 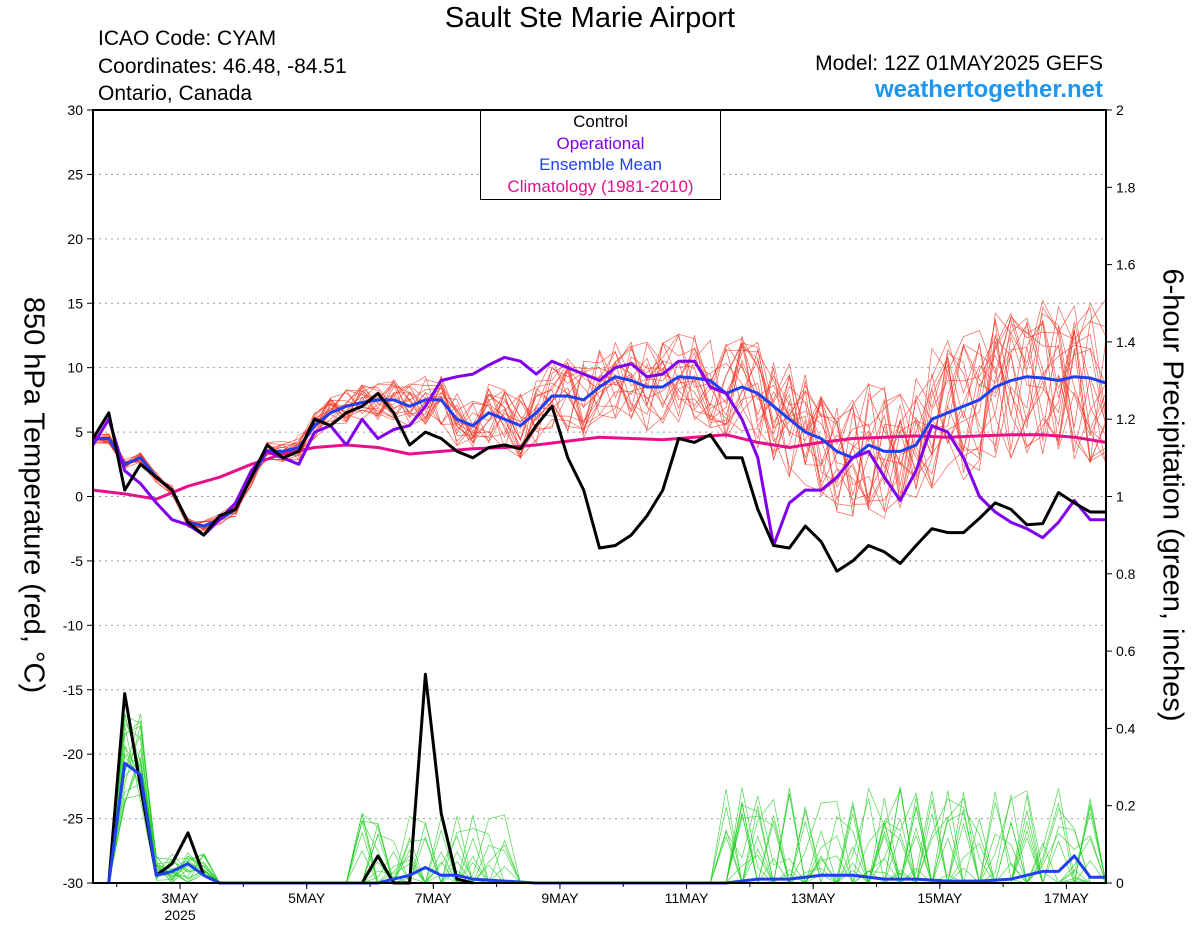 I want to click on icao-code: ICAO Code: CYAM, so click(x=187, y=38).